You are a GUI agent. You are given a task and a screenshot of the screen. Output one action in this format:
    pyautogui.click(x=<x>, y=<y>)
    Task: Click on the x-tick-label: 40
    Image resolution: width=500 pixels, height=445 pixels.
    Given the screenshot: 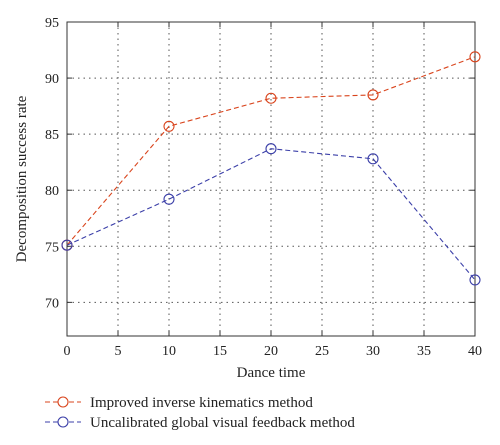 What is the action you would take?
    pyautogui.click(x=475, y=351)
    